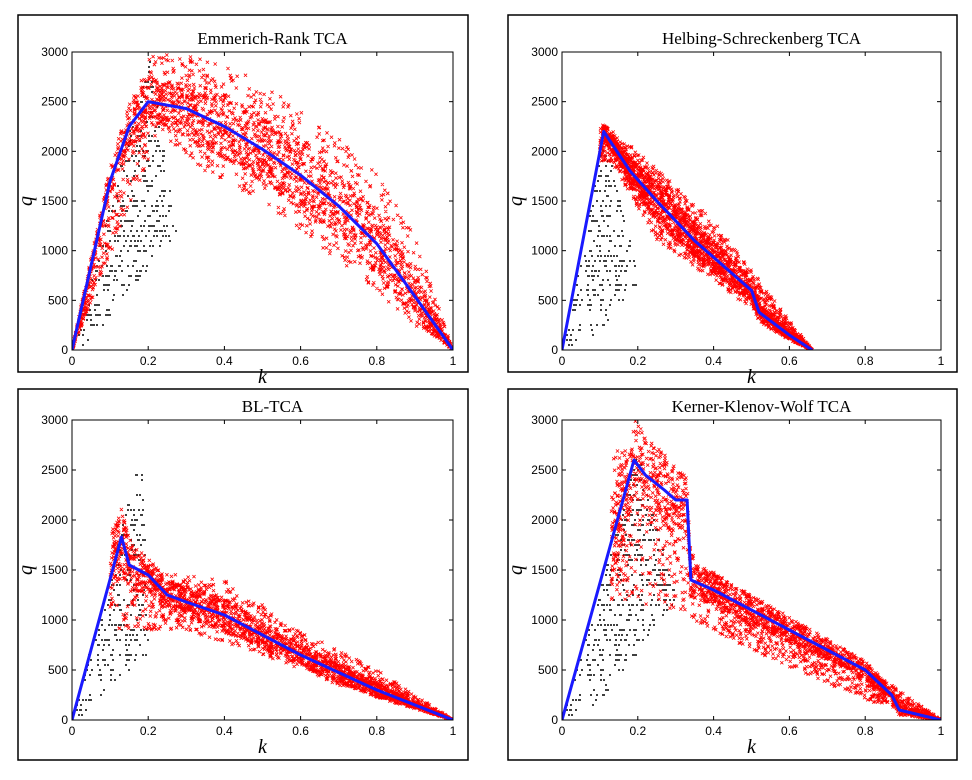 The image size is (972, 780). I want to click on chart-title: Kerner-Klenov-Wolf TCA, so click(762, 406).